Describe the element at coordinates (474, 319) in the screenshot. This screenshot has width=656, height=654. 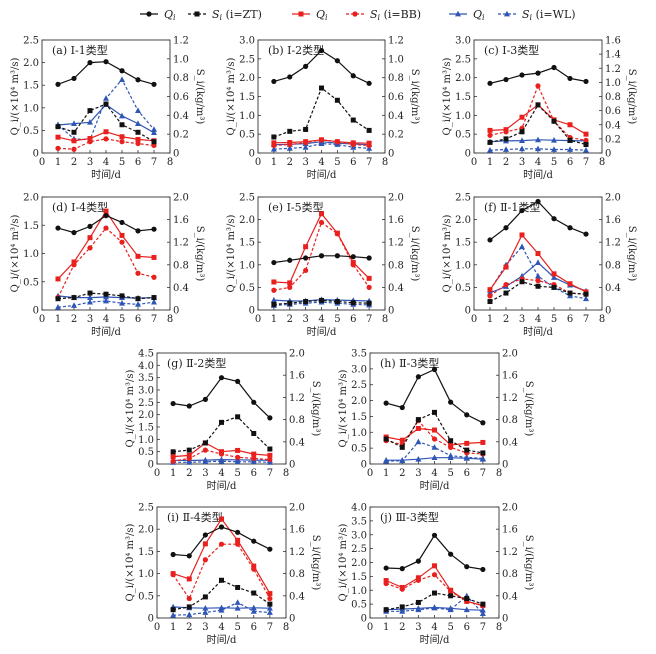
I see `x-tick-label: 0` at that location.